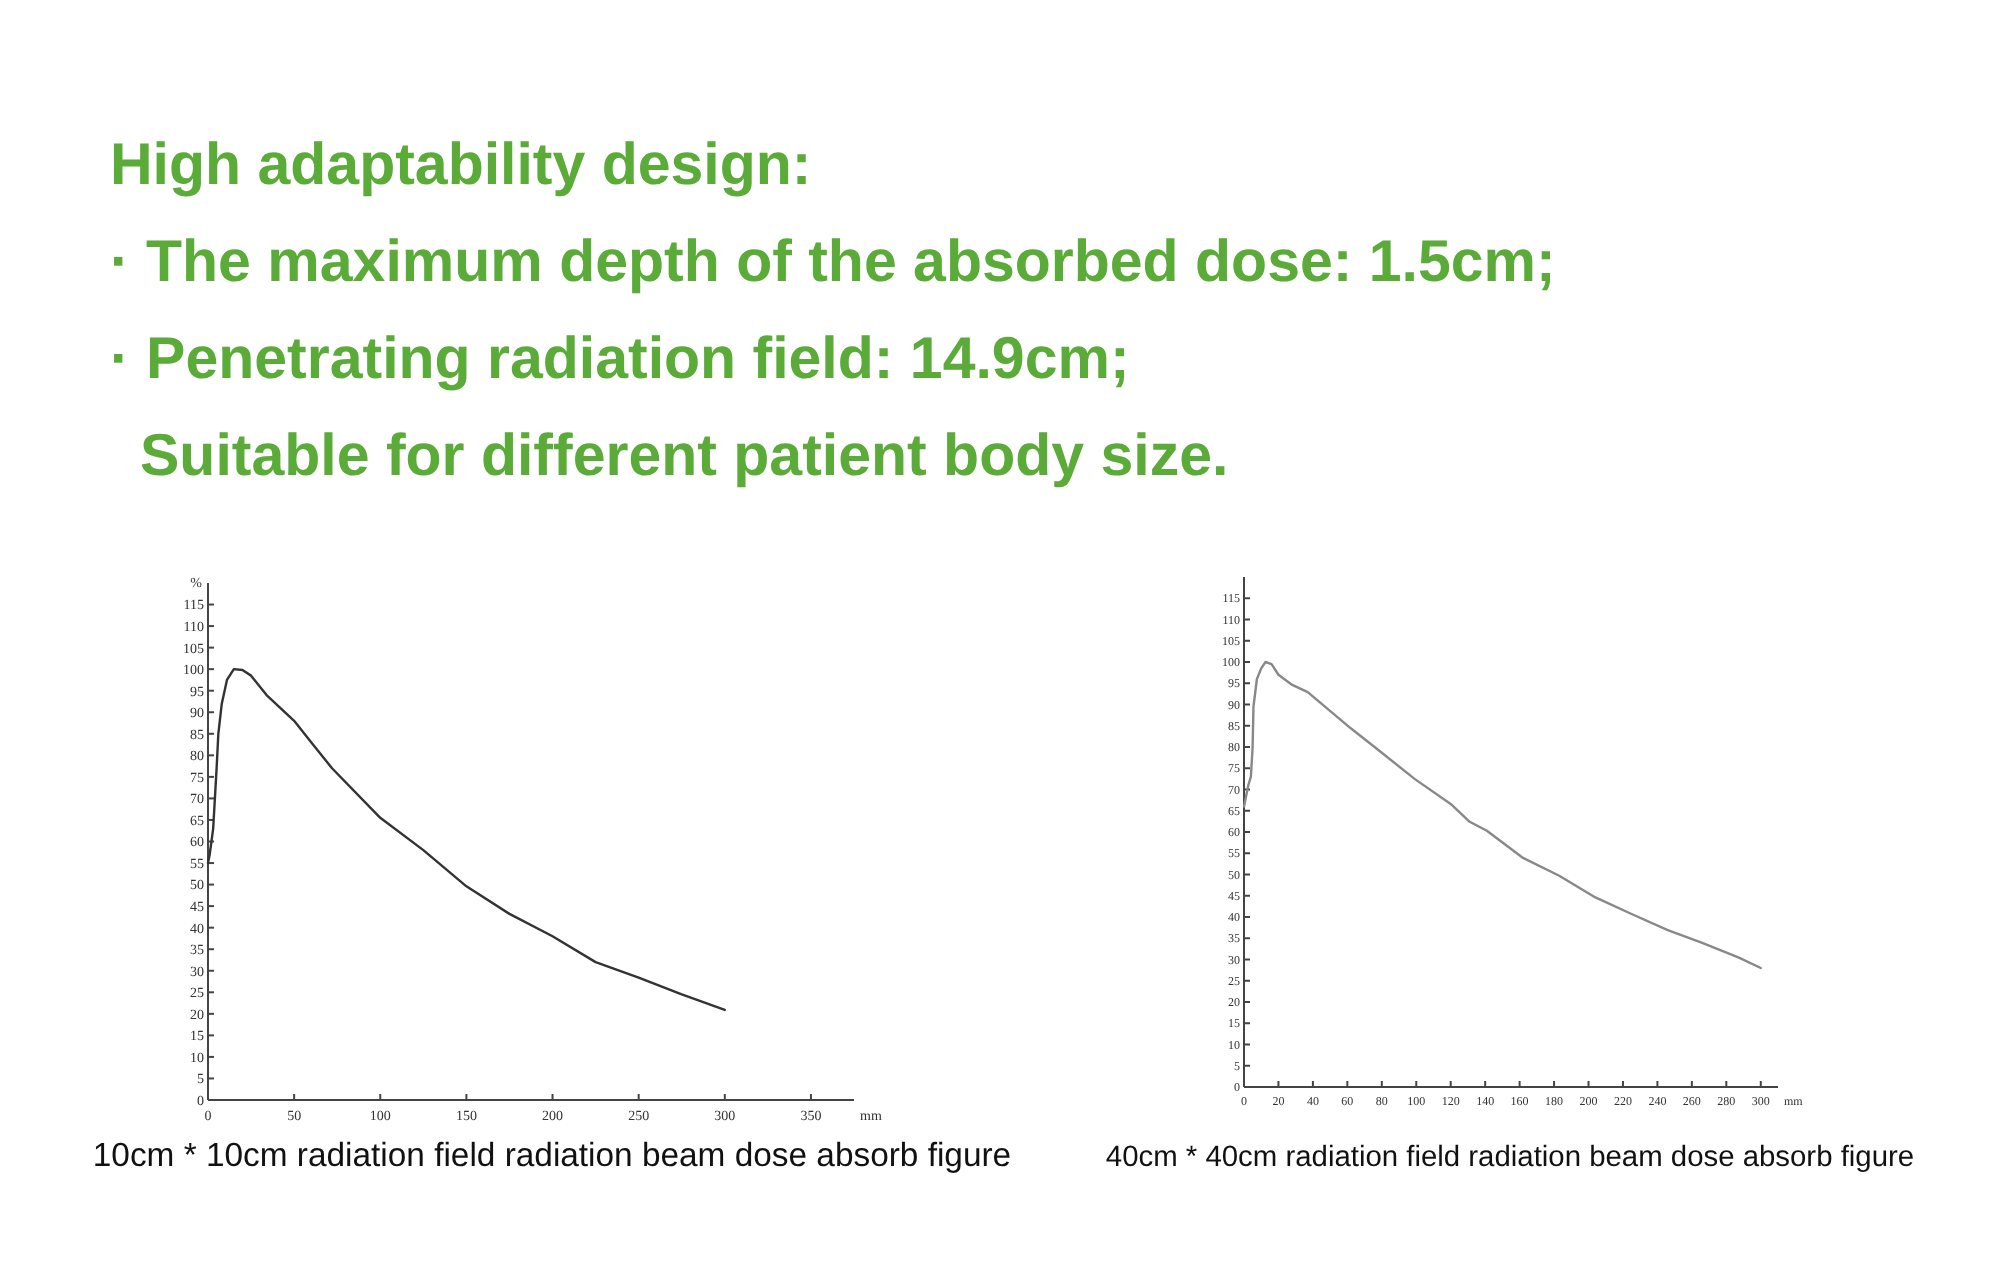 This screenshot has width=2000, height=1262. I want to click on text: High adaptability design:, so click(461, 165).